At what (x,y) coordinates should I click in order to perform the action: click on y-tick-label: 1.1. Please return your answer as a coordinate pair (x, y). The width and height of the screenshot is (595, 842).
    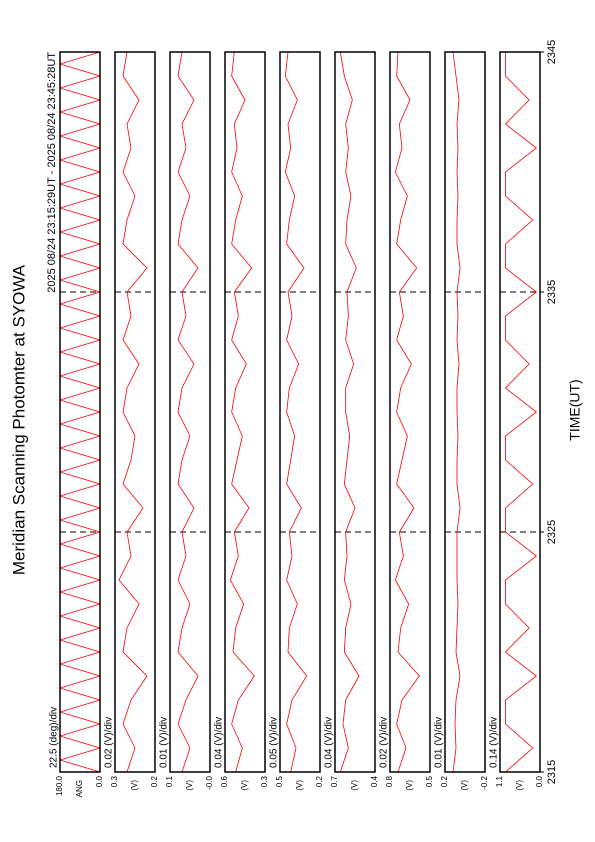
    Looking at the image, I should click on (499, 781).